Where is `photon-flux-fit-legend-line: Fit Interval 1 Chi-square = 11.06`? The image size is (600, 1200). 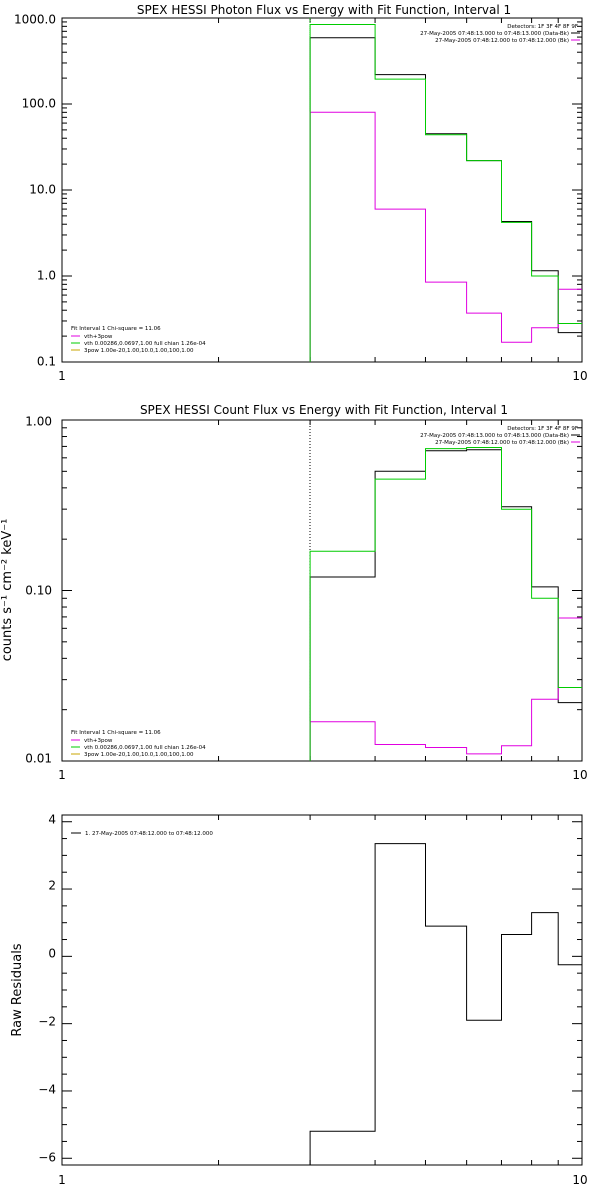 photon-flux-fit-legend-line: Fit Interval 1 Chi-square = 11.06 is located at coordinates (116, 329).